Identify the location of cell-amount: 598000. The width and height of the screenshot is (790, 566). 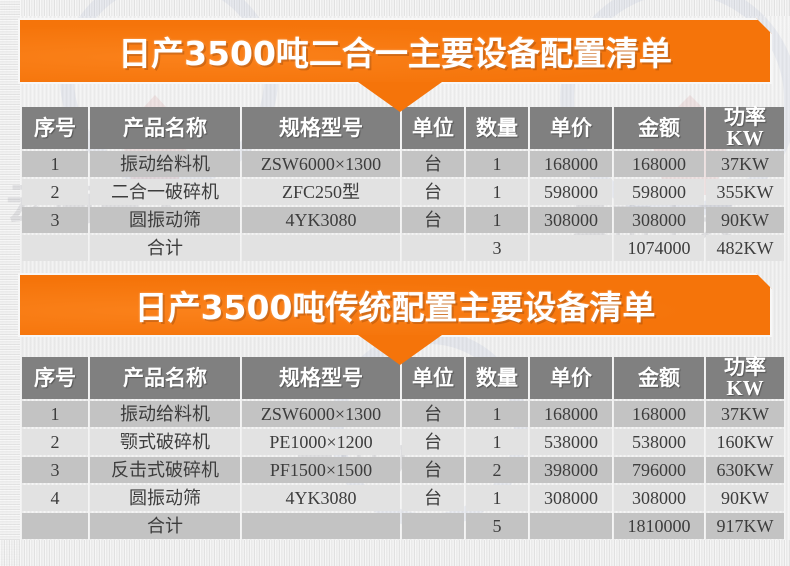
(659, 192).